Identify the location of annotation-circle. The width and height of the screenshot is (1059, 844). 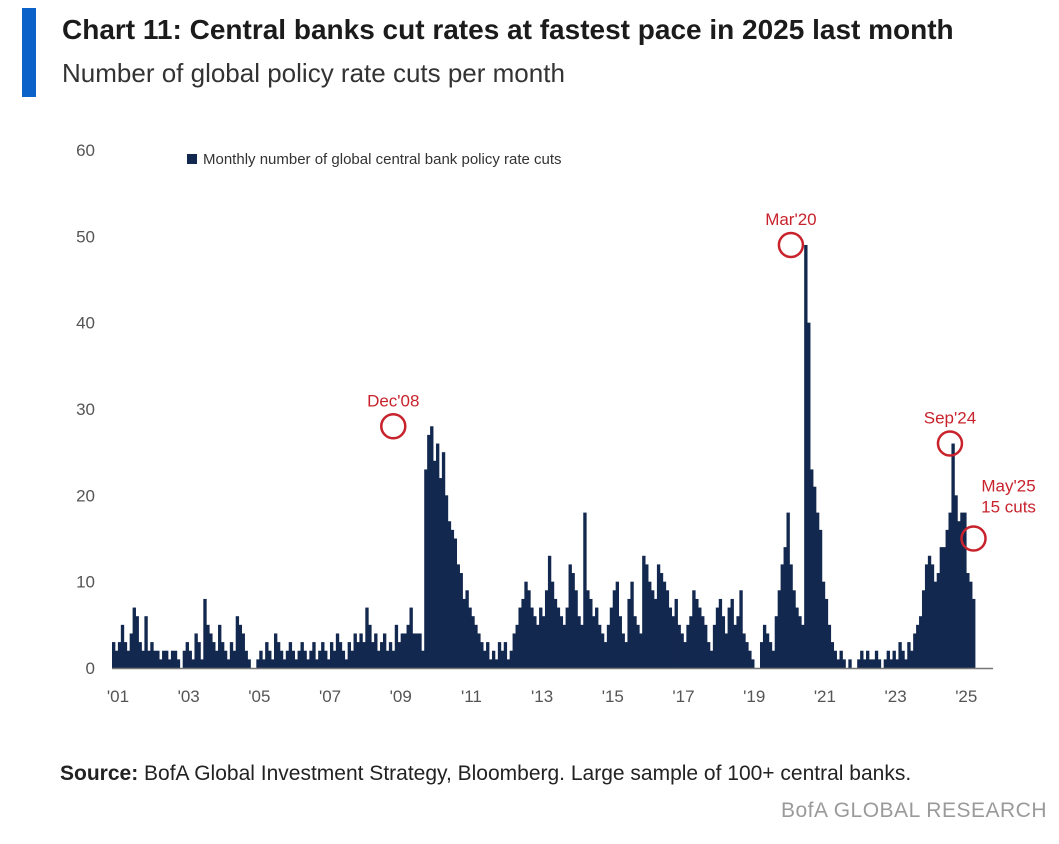
(950, 443).